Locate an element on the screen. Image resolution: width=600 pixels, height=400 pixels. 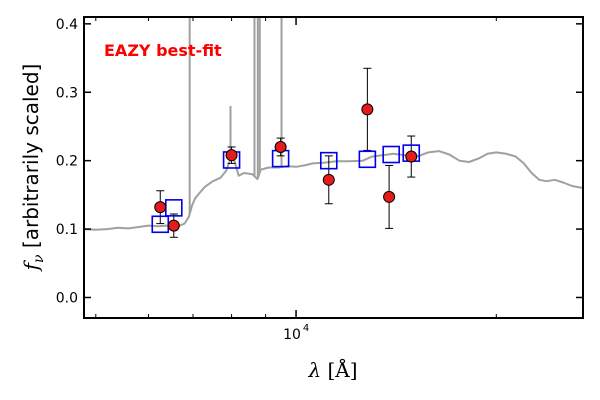
x-tick-label-exponent: 4 is located at coordinates (306, 328).